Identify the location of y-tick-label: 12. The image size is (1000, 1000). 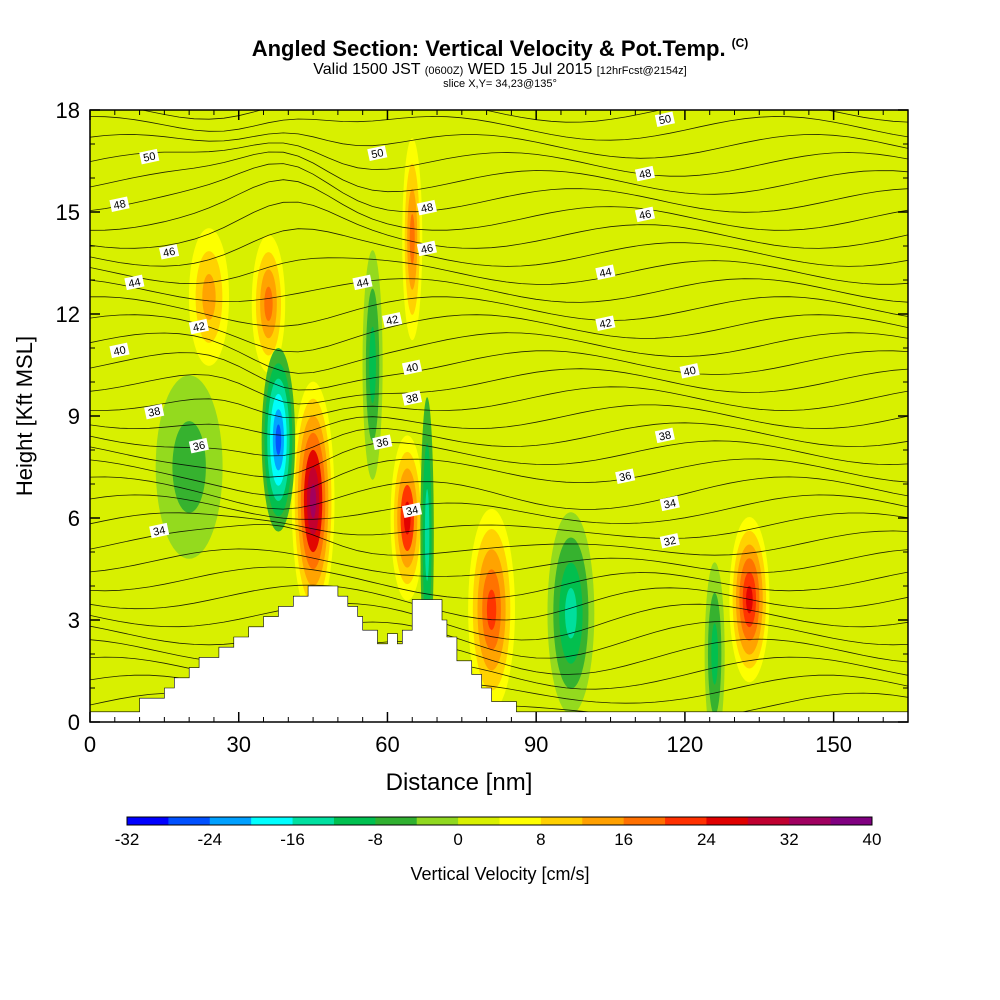
(68, 314).